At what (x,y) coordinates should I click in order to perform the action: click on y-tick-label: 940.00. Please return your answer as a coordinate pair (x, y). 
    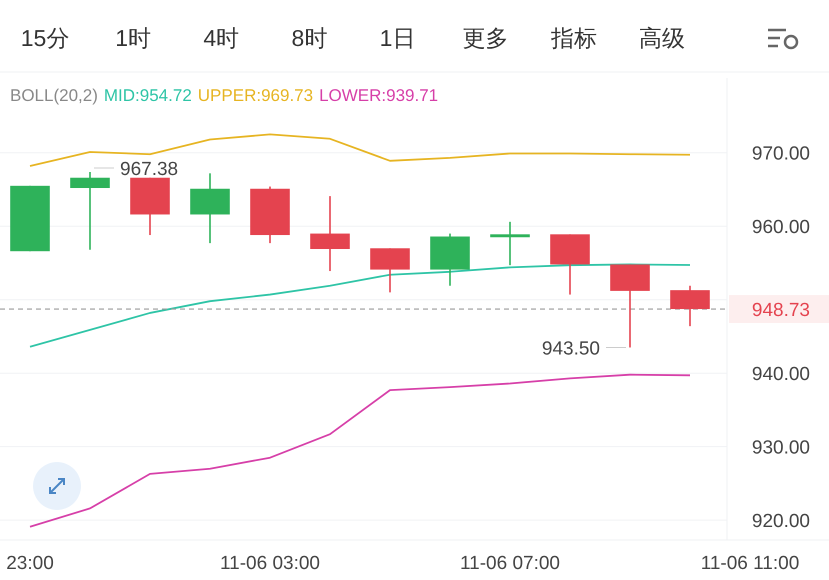
    Looking at the image, I should click on (781, 375).